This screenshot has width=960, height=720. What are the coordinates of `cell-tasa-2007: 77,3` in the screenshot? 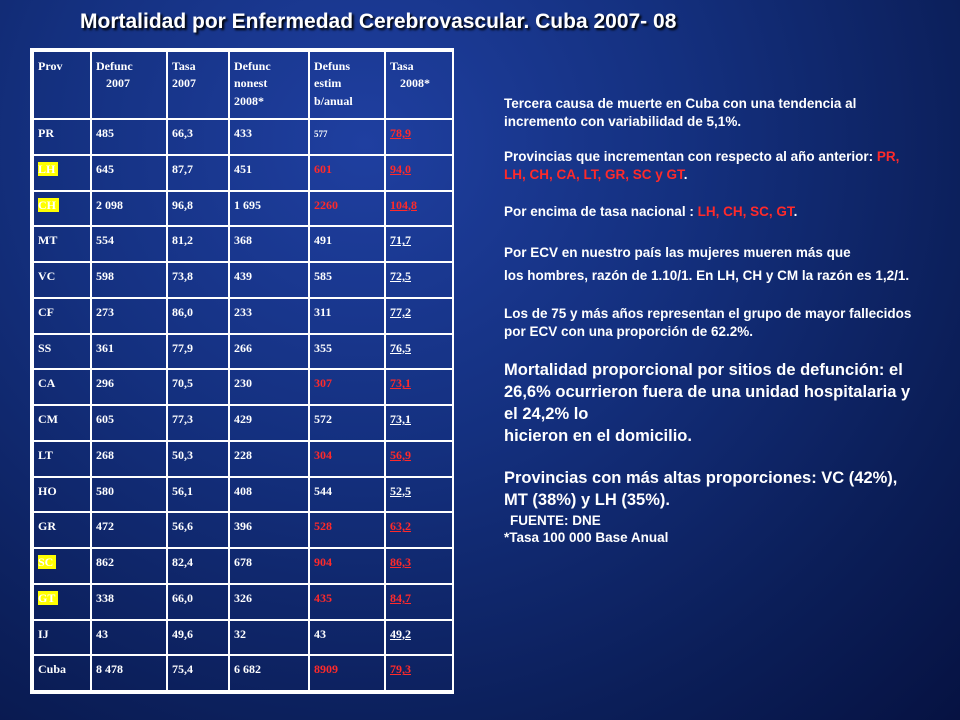 It's located at (198, 423).